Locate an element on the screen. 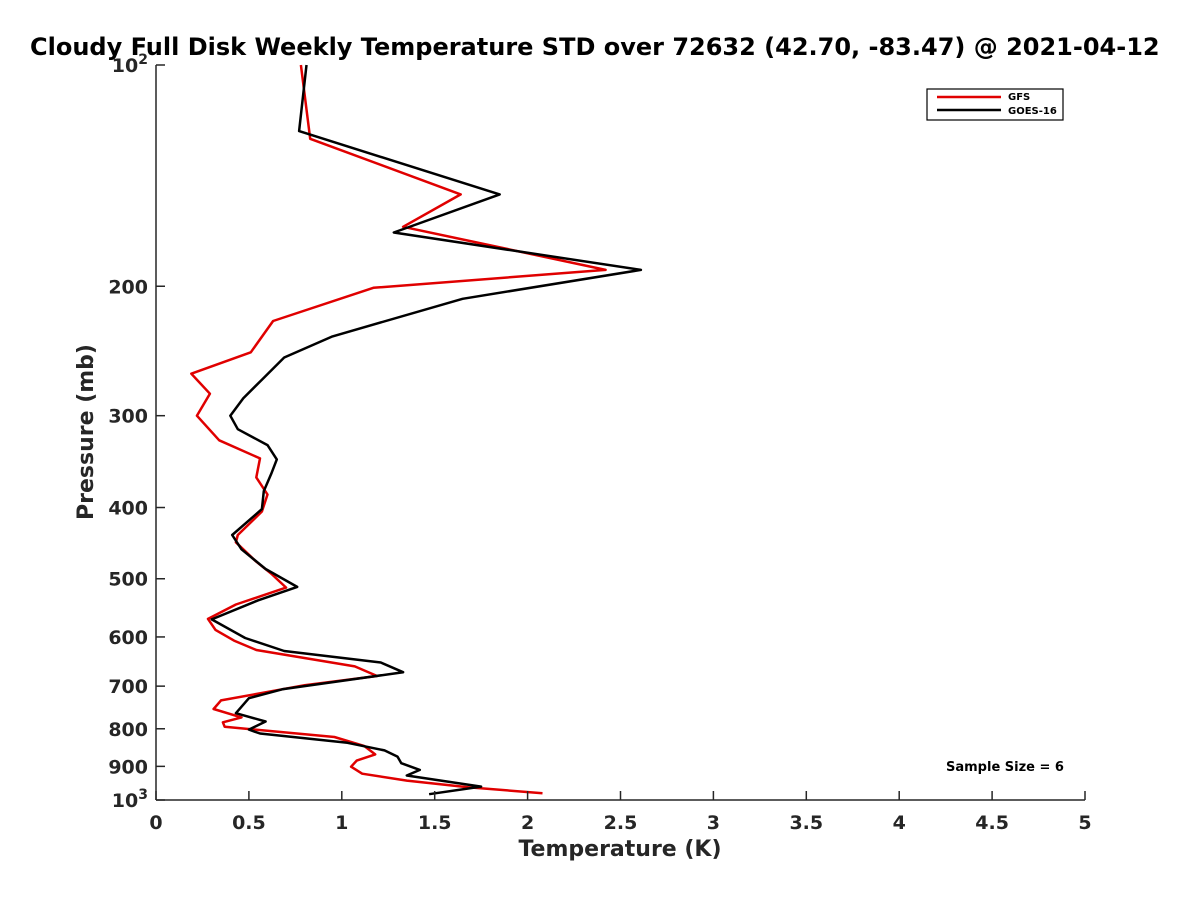  x-tick-label: 4 is located at coordinates (899, 823).